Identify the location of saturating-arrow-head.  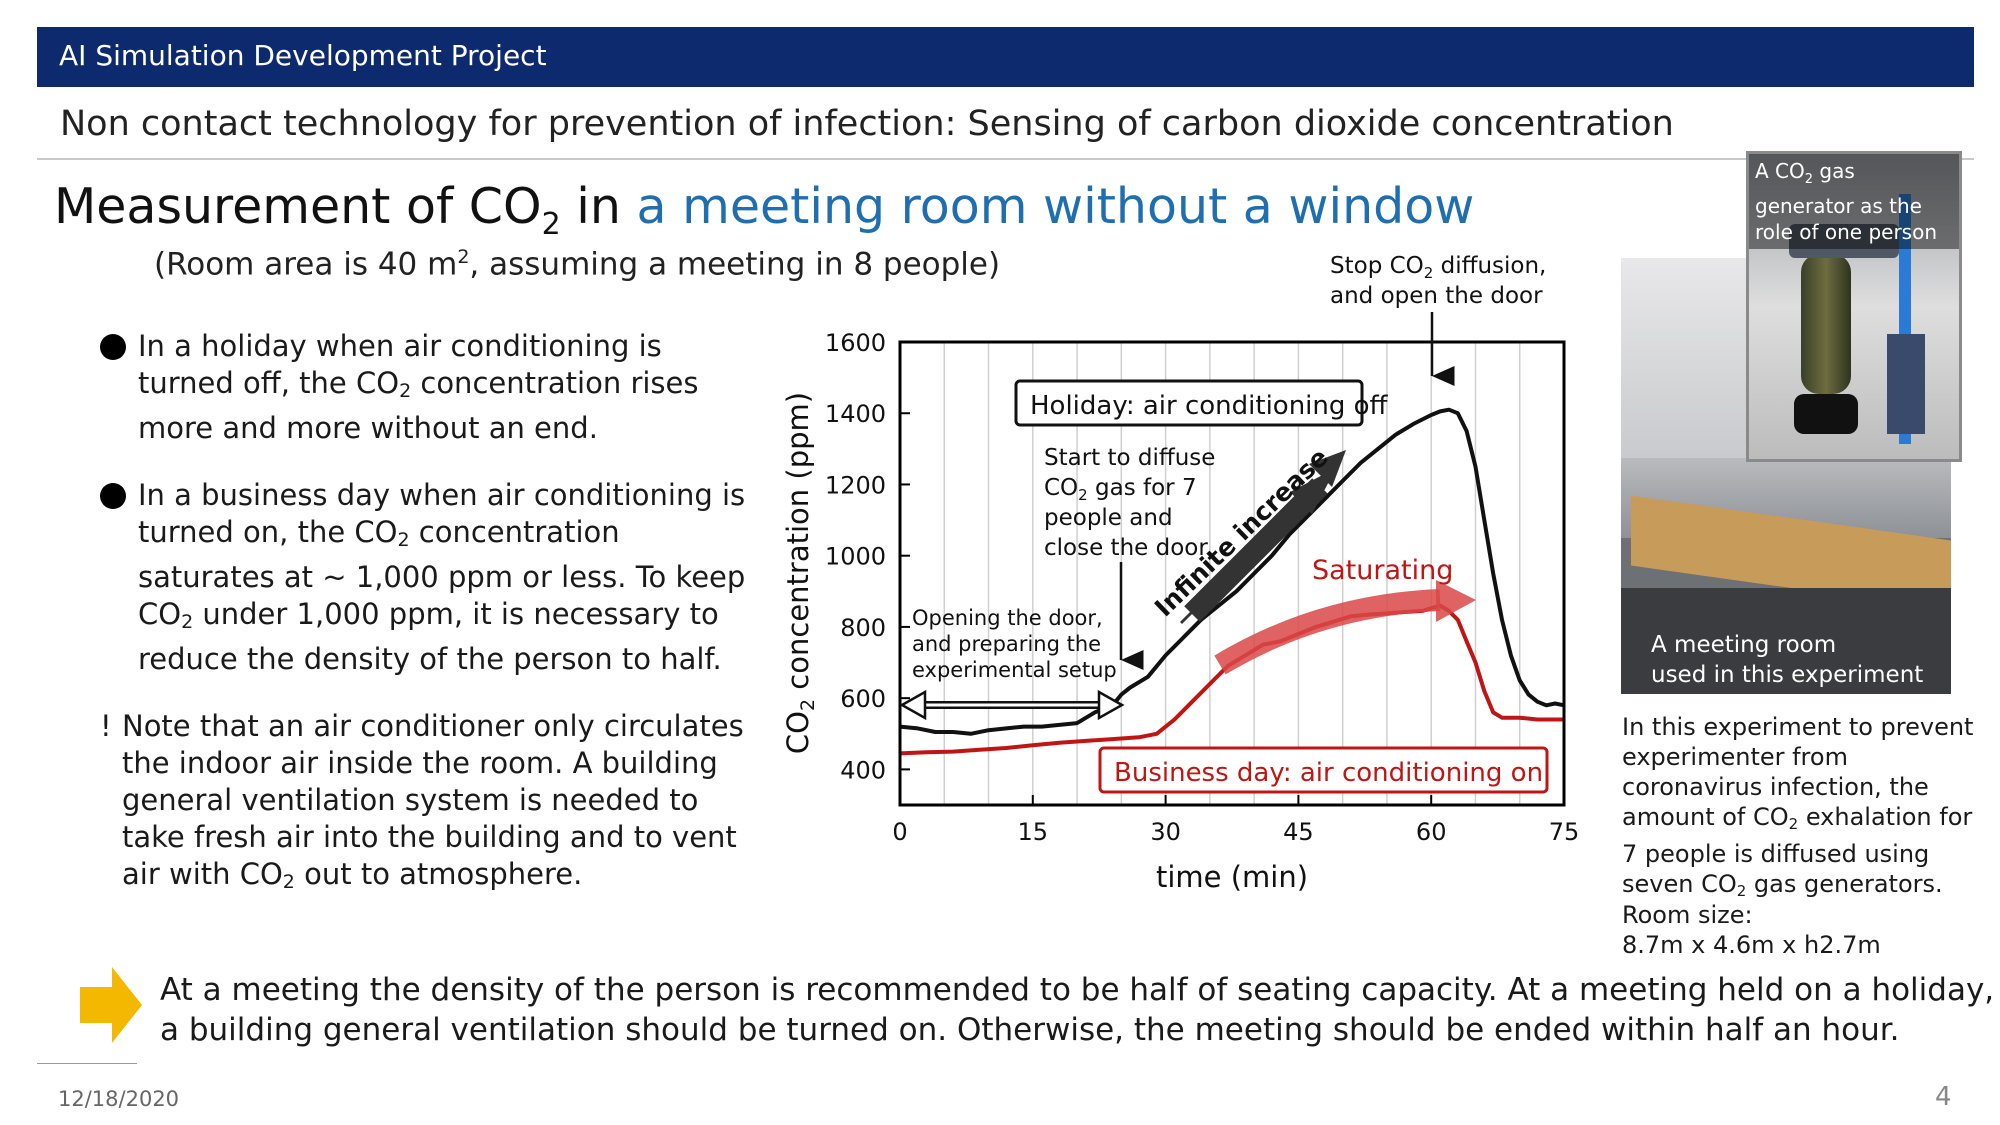
(1456, 601).